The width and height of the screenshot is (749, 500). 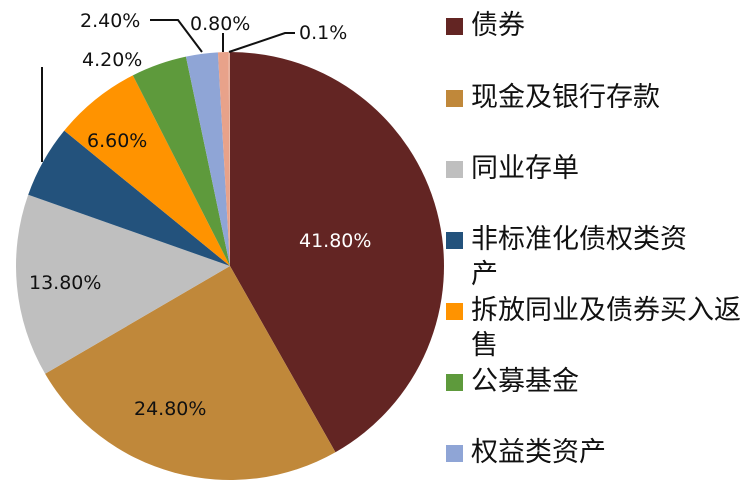 What do you see at coordinates (112, 60) in the screenshot?
I see `slice-label-fund: 4.20%` at bounding box center [112, 60].